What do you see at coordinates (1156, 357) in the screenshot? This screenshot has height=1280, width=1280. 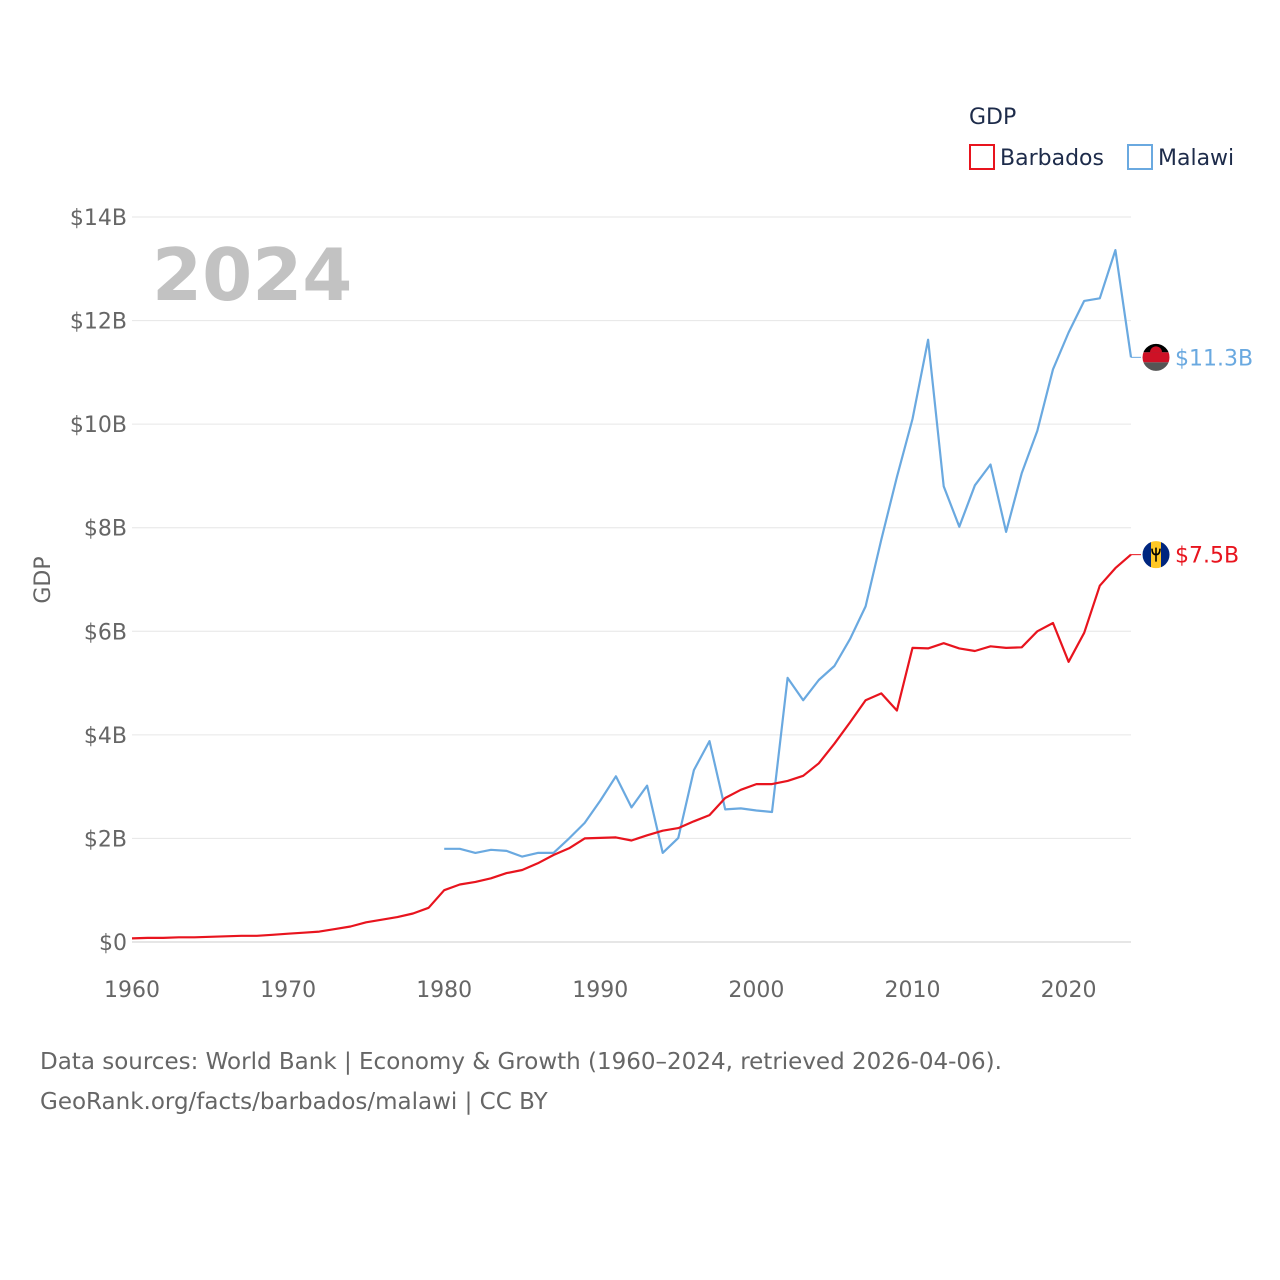 I see `malawi-flag-icon` at bounding box center [1156, 357].